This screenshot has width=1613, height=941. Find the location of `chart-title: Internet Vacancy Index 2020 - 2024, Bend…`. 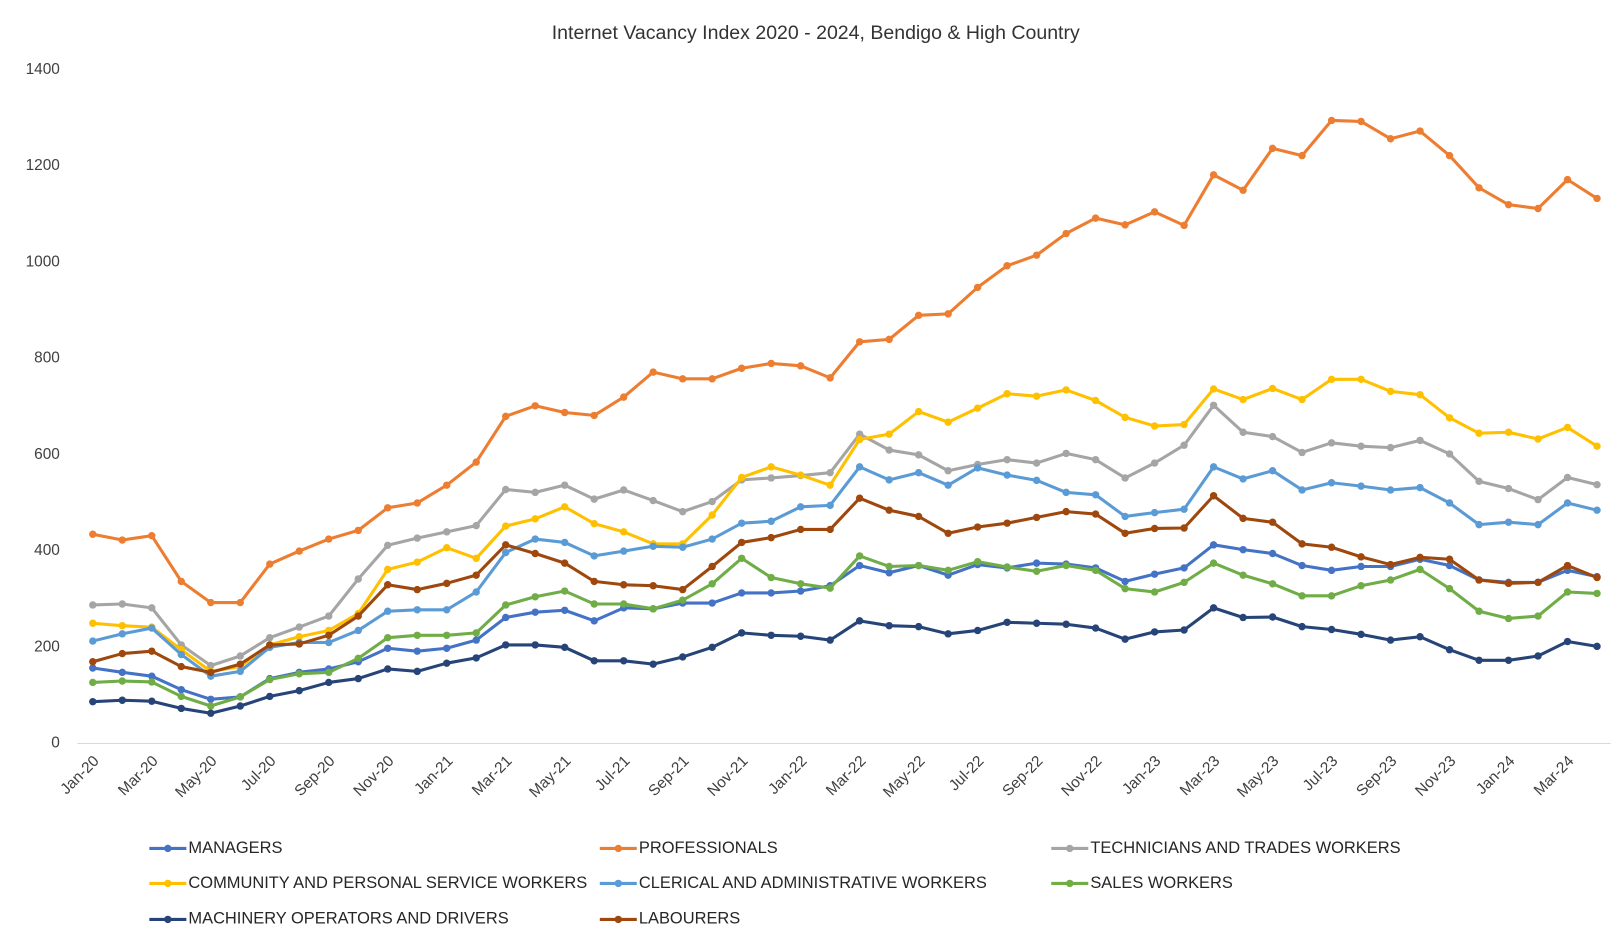

chart-title: Internet Vacancy Index 2020 - 2024, Bend… is located at coordinates (816, 33).